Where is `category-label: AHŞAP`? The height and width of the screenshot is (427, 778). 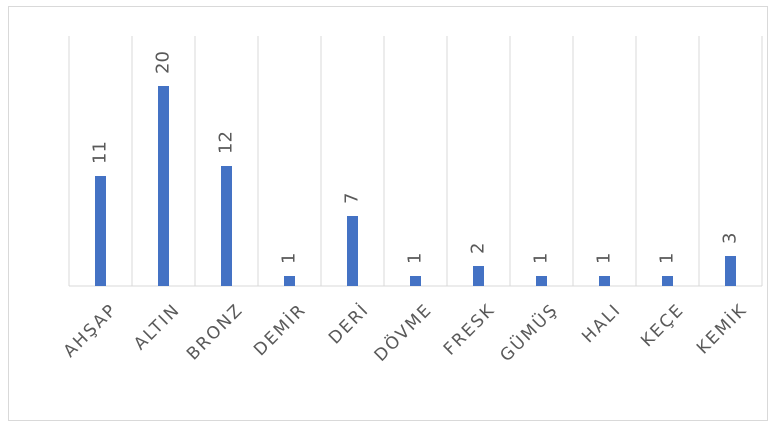
category-label: AHŞAP is located at coordinates (91, 331).